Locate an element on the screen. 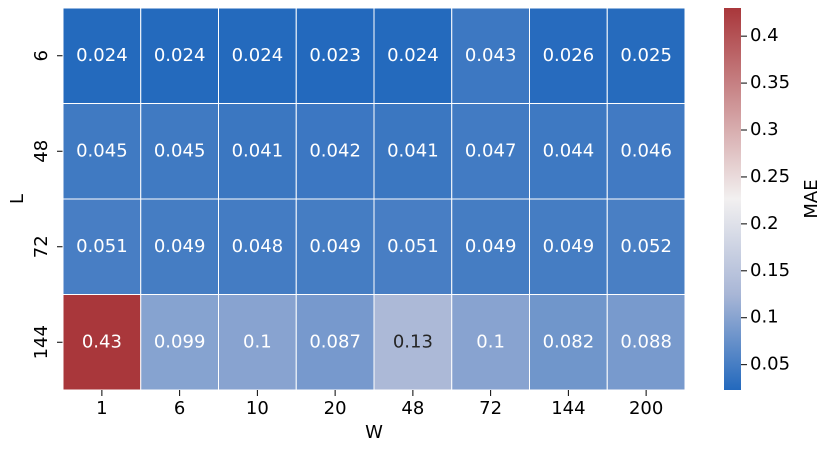 The image size is (831, 452). x-axis-label: W is located at coordinates (374, 432).